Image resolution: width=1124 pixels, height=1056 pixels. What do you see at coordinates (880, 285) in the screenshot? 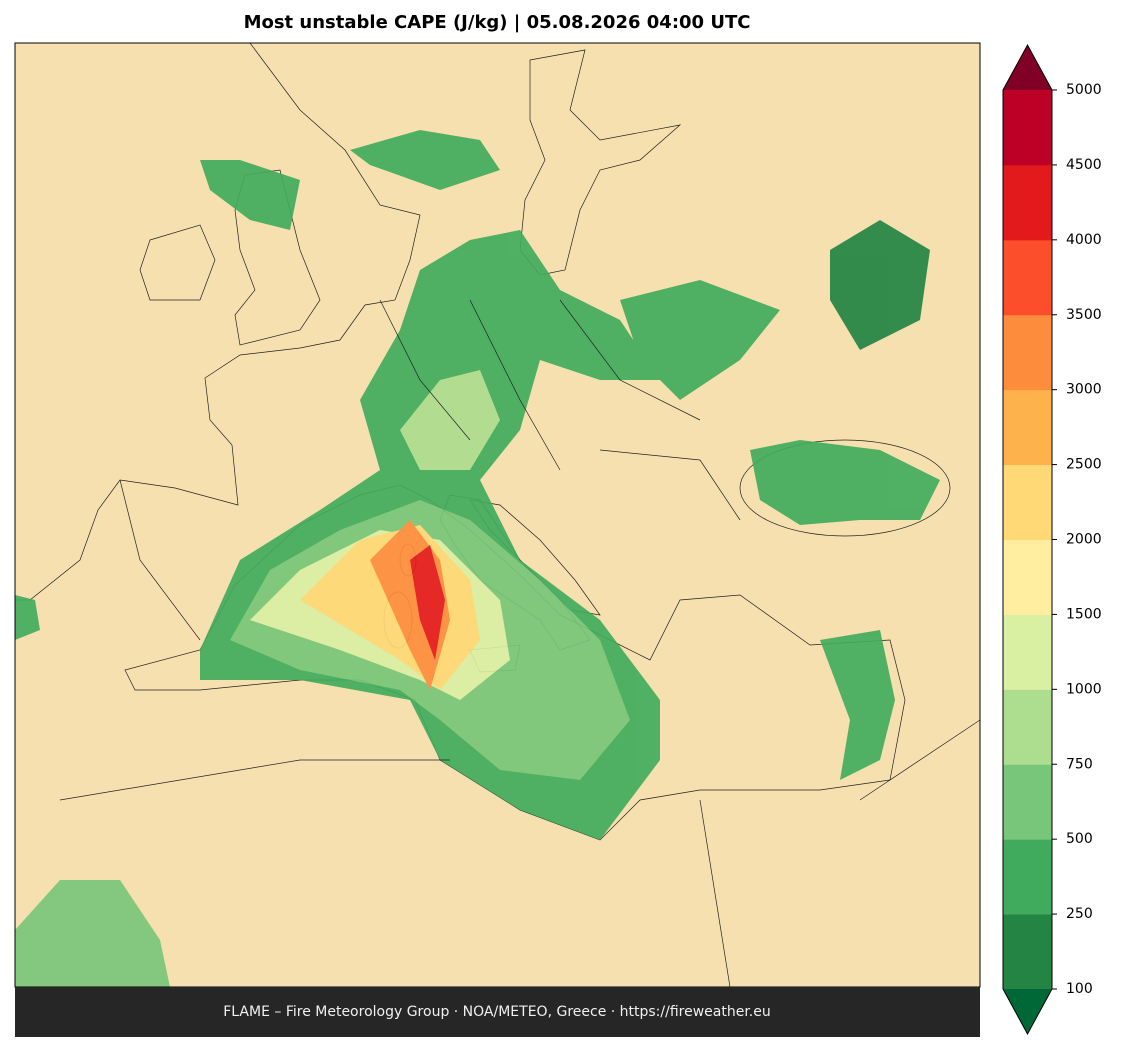
I see `cape-russia` at bounding box center [880, 285].